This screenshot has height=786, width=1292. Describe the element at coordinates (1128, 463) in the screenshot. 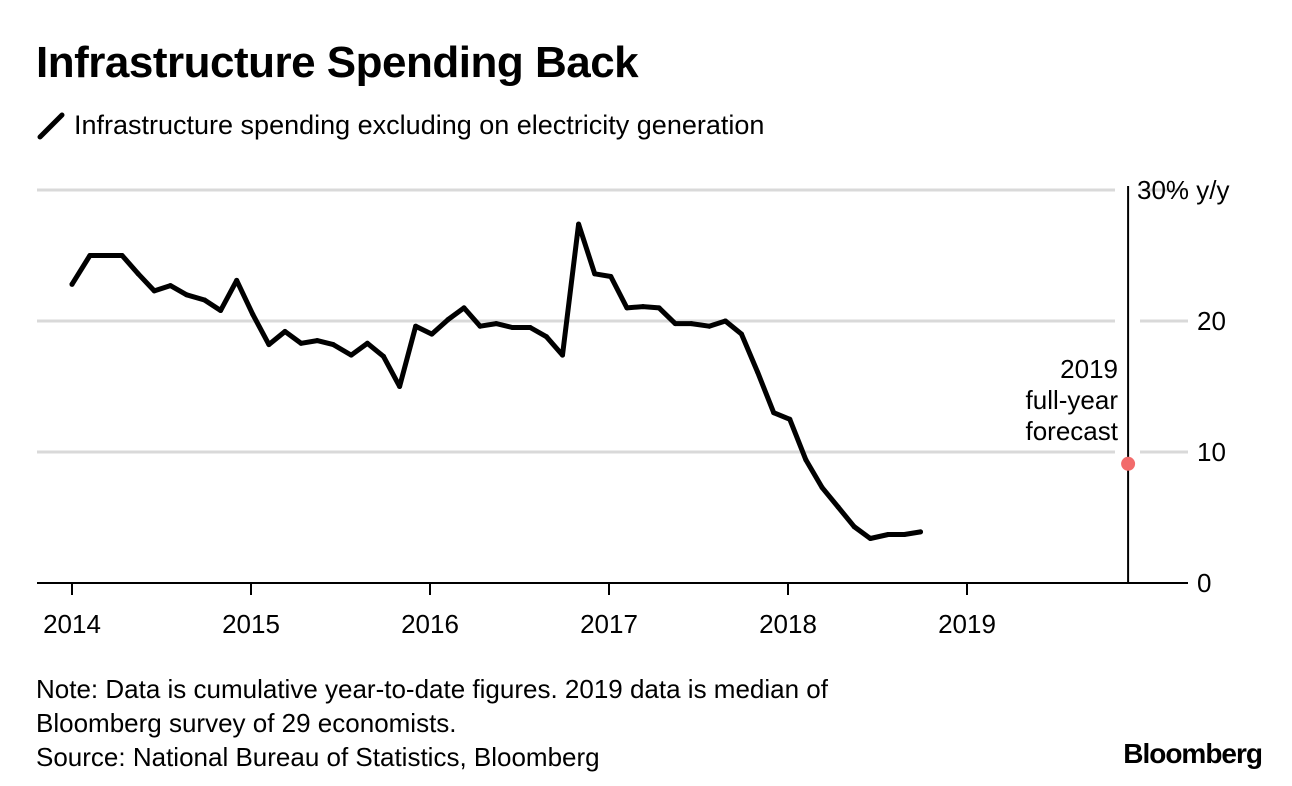

I see `forecast-point` at that location.